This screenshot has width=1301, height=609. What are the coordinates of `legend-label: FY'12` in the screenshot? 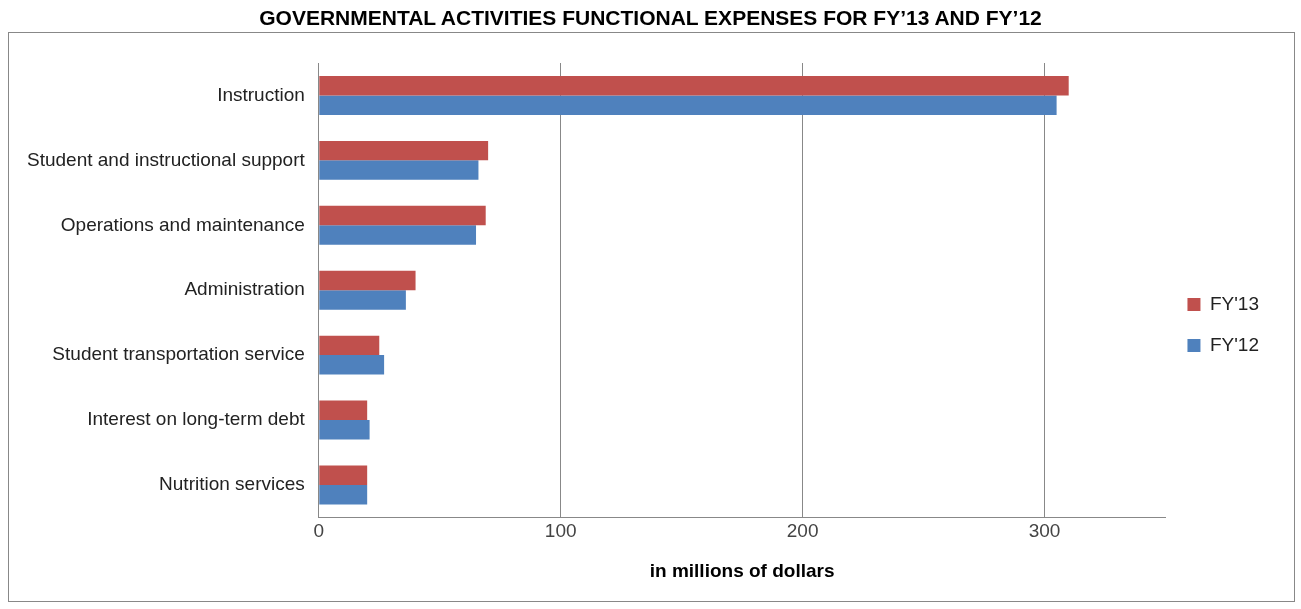 It's located at (1234, 344).